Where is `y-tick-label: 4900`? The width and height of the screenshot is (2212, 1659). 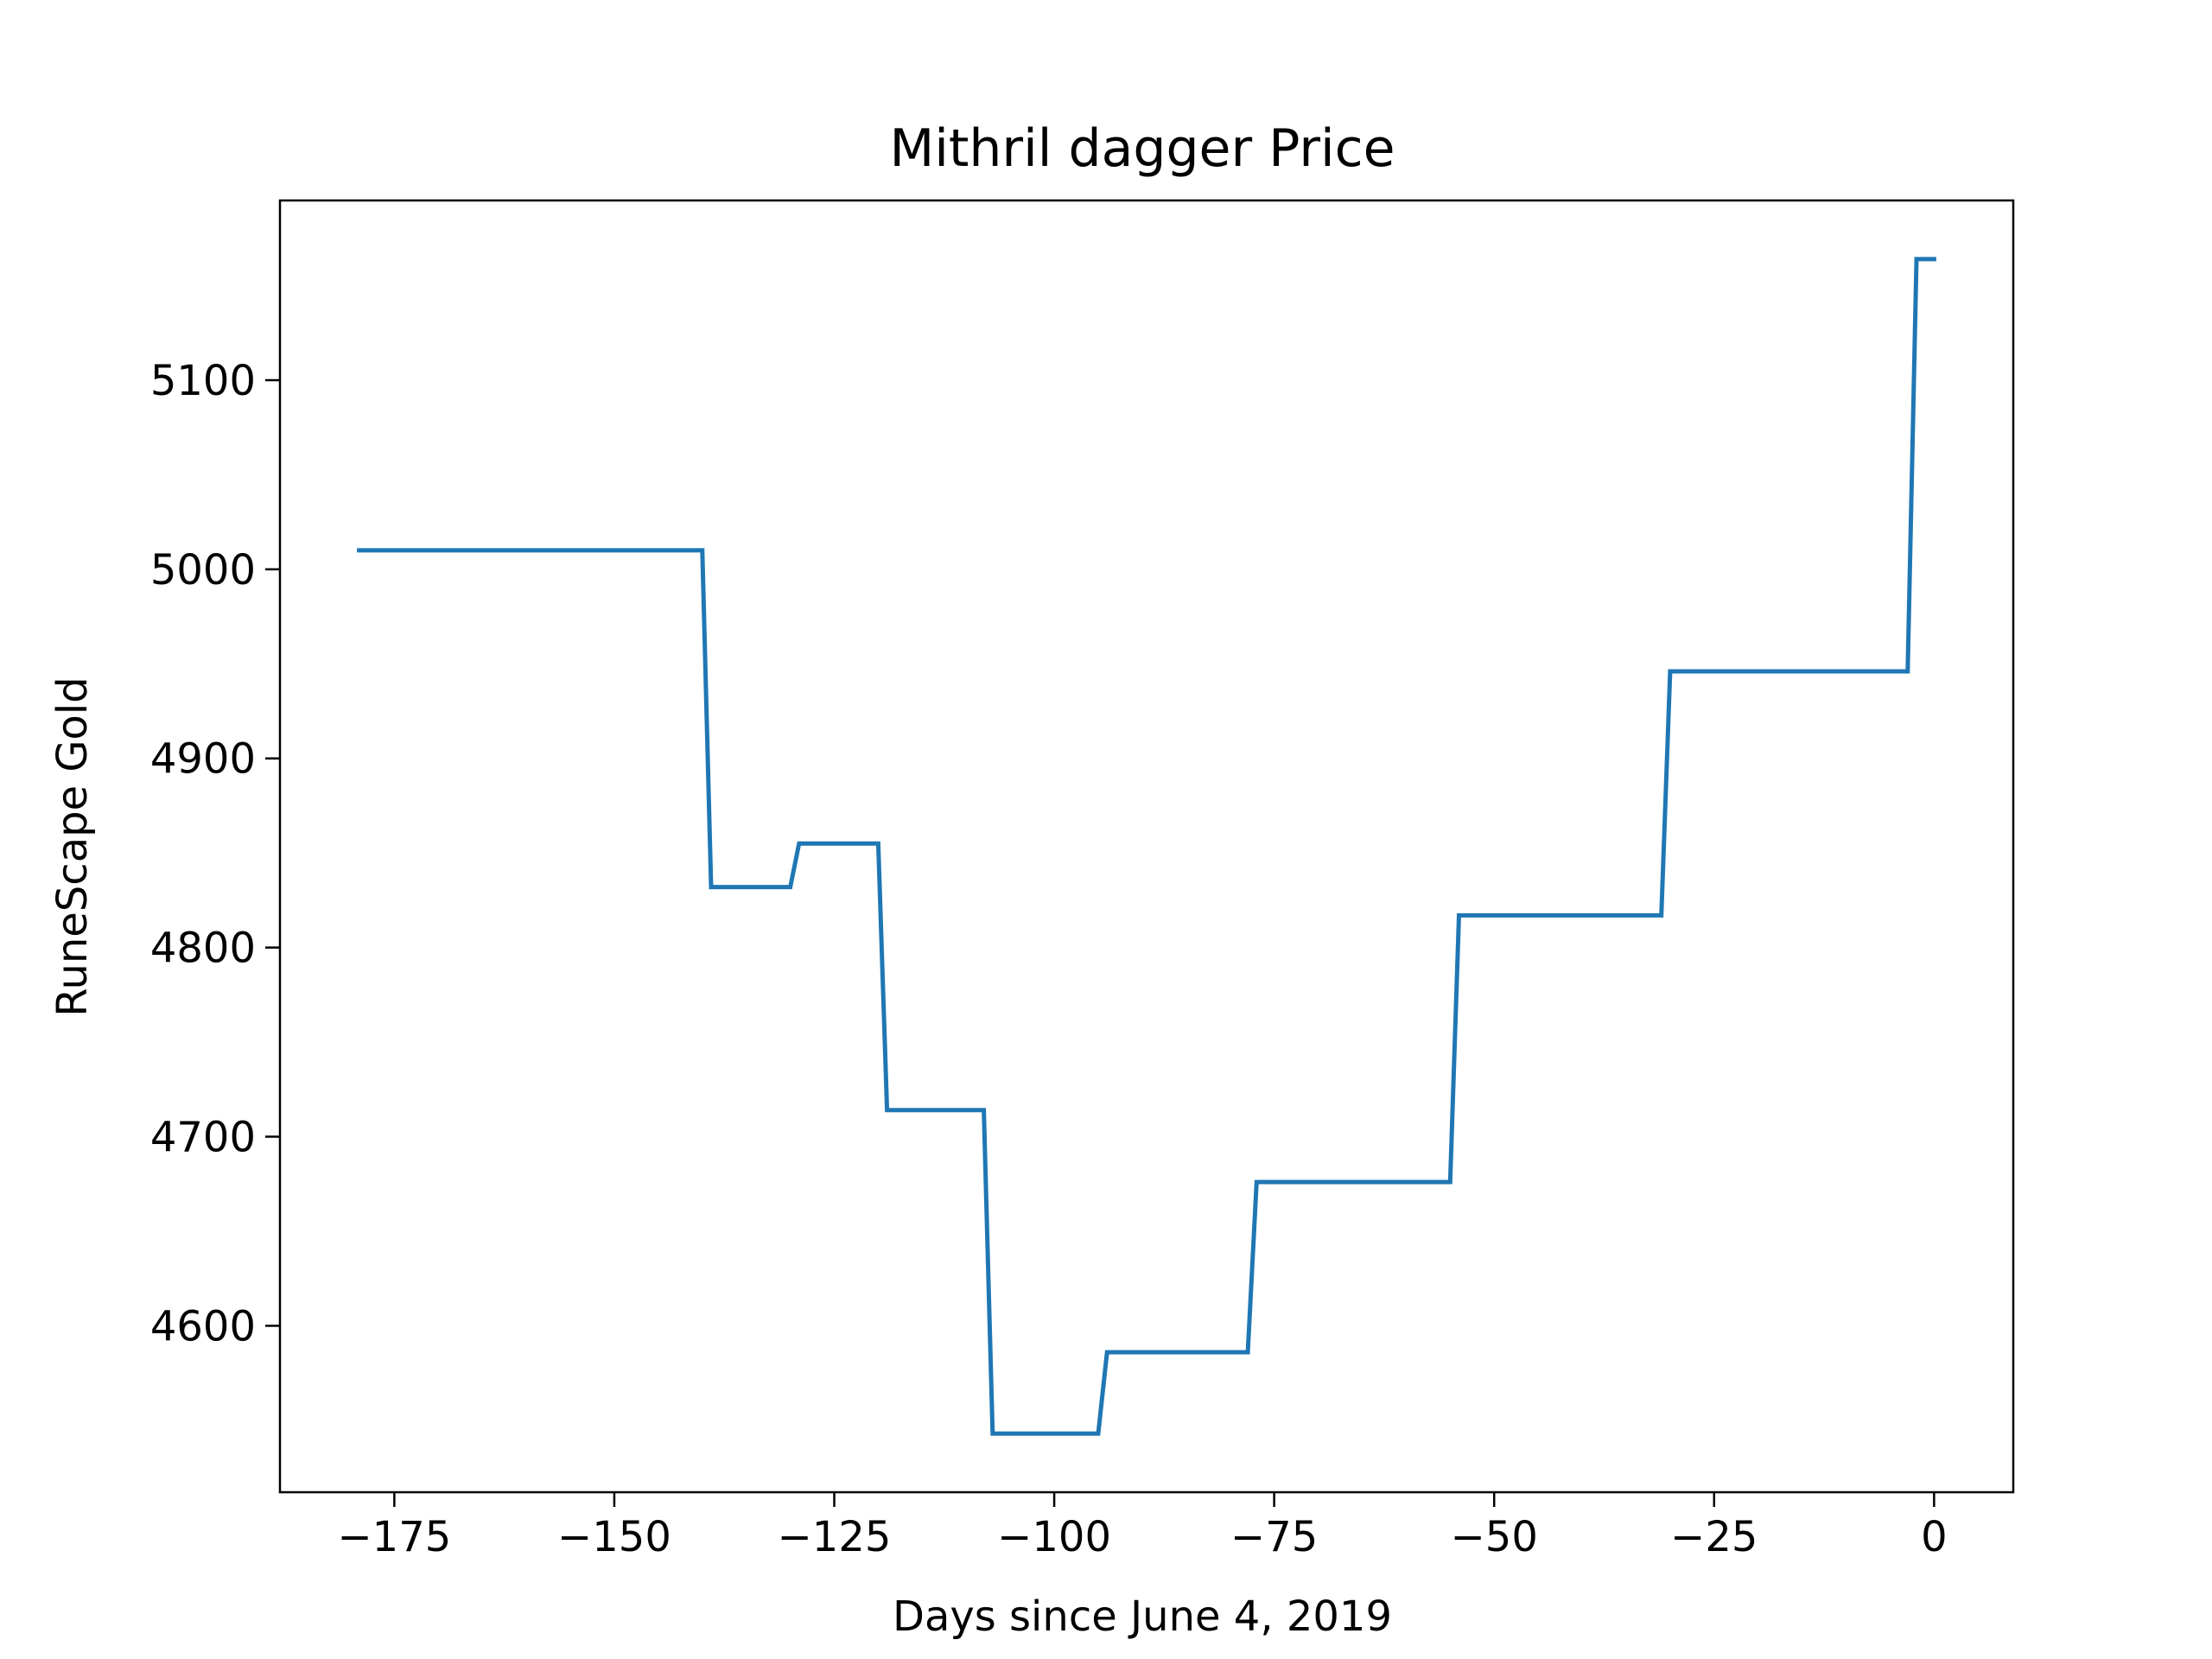
y-tick-label: 4900 is located at coordinates (203, 759).